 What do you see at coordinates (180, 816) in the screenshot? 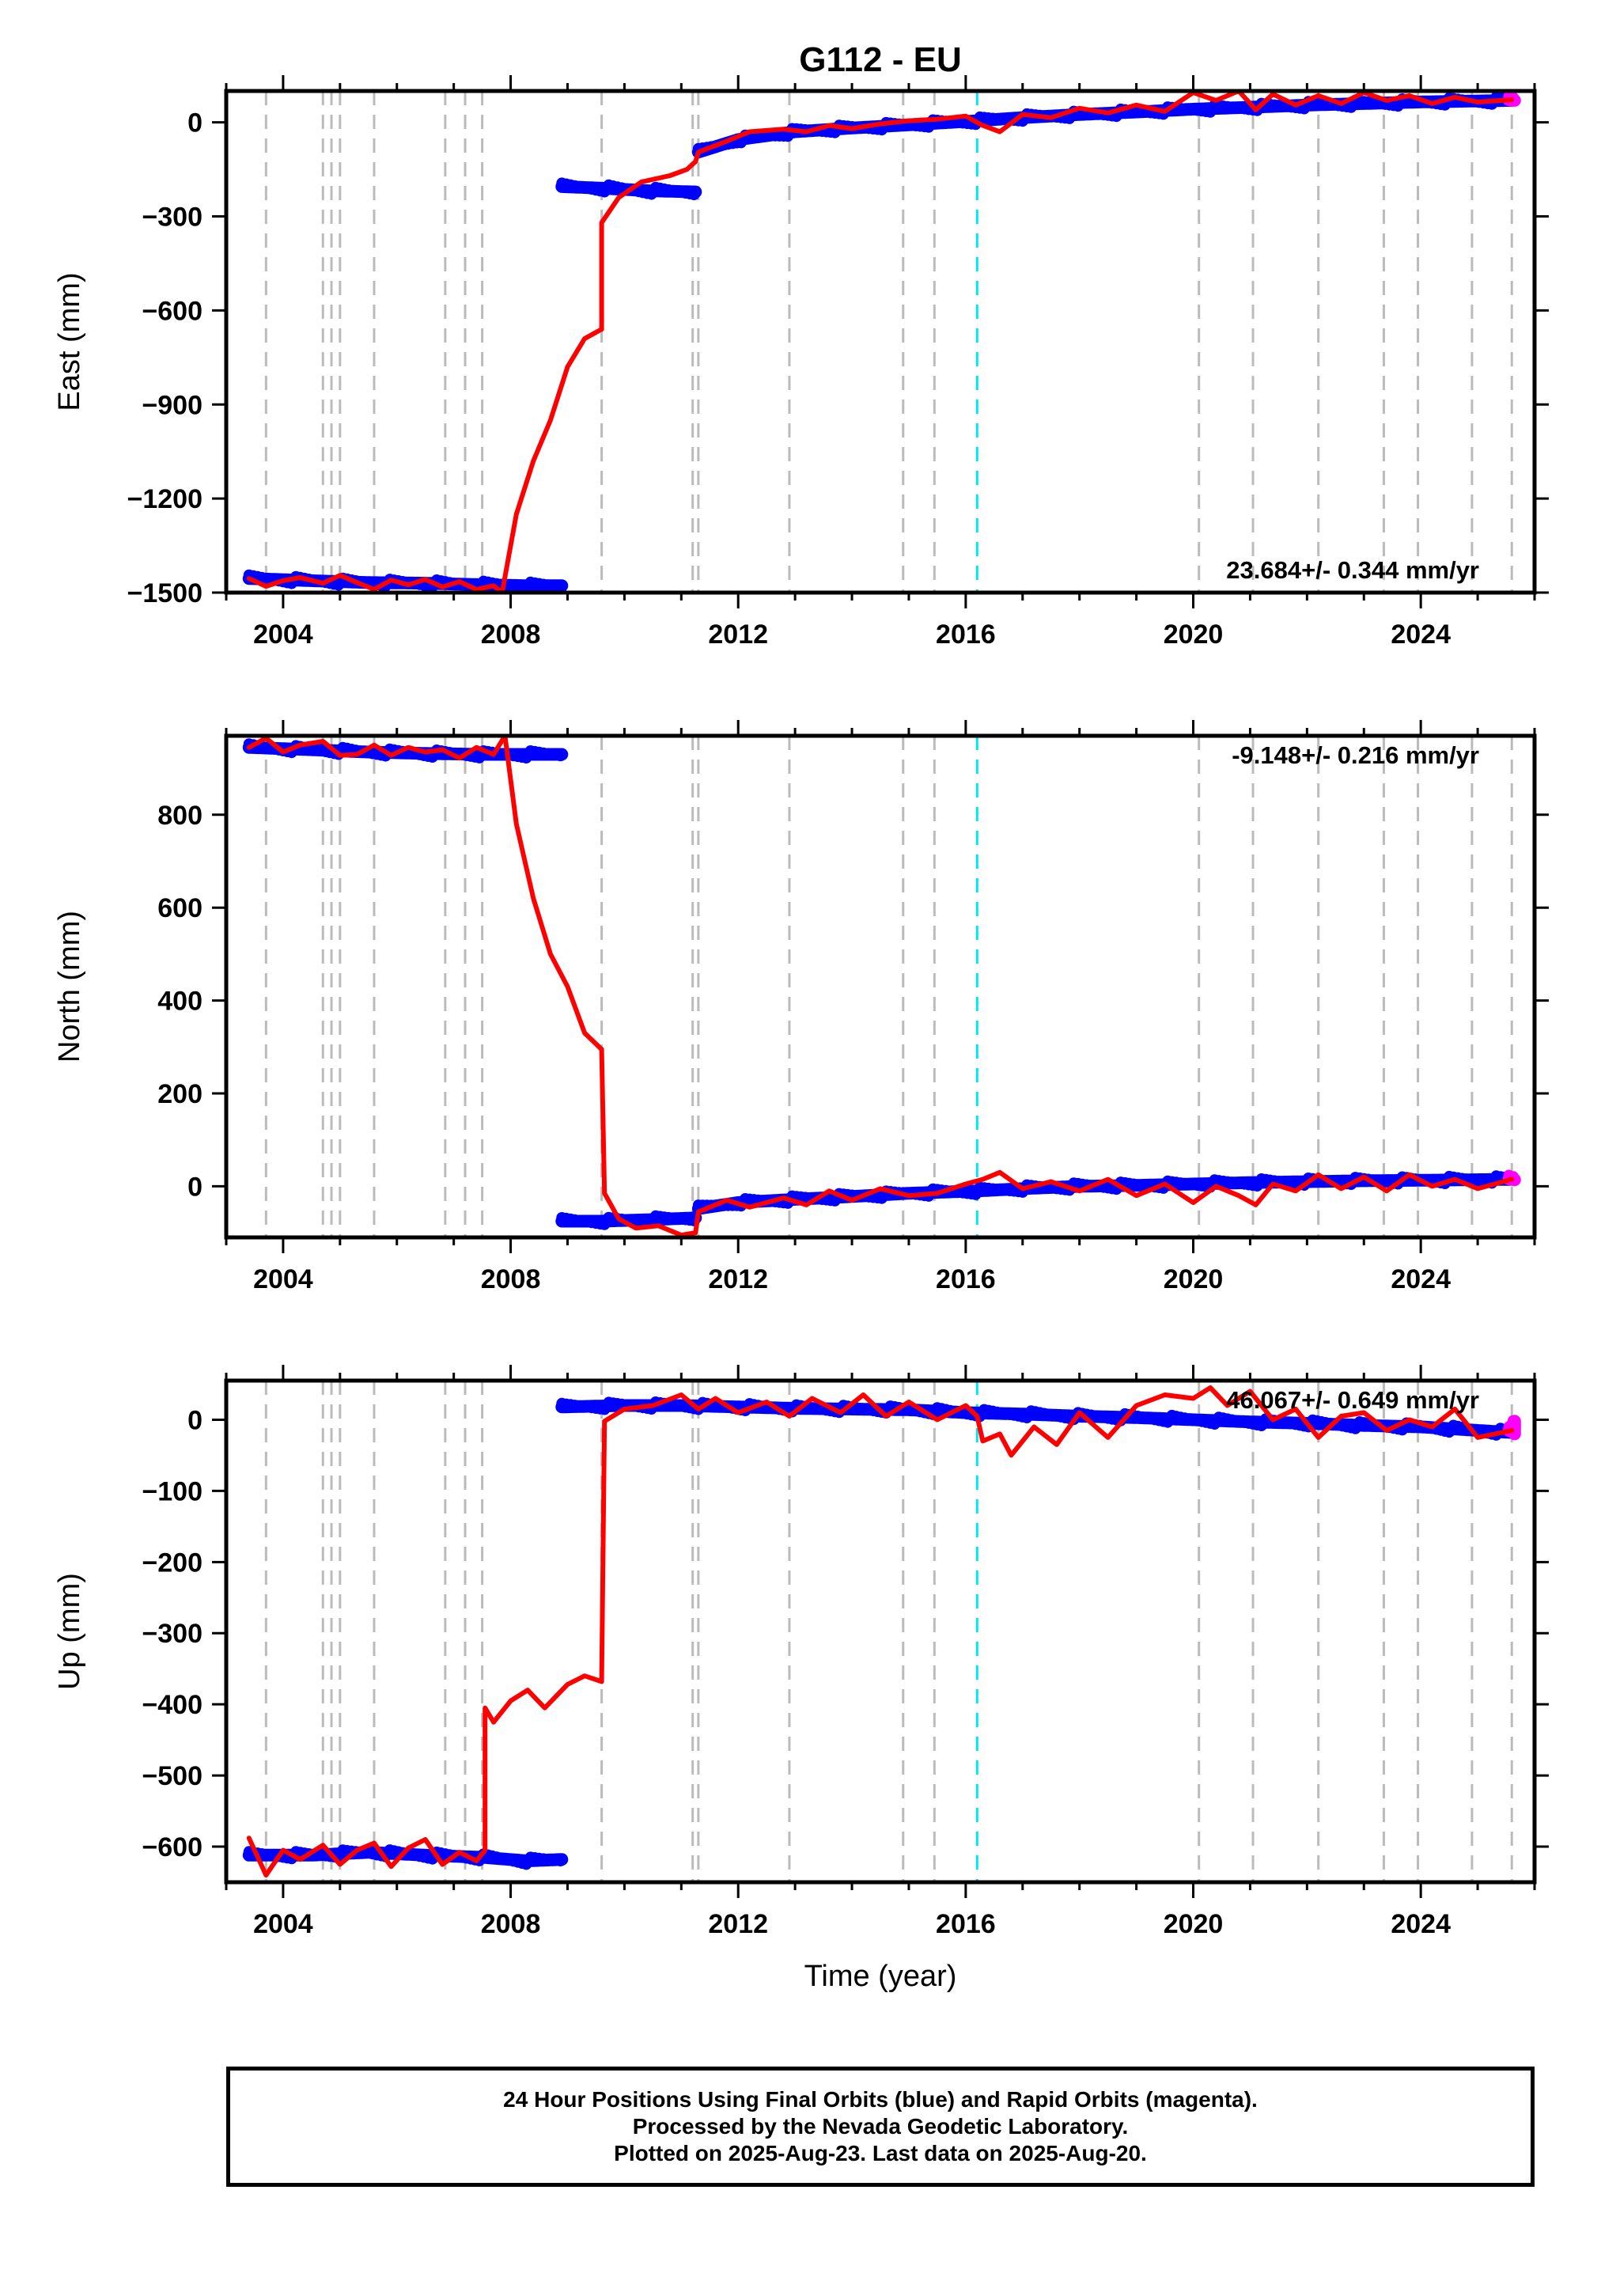
I see `y-tick-label: 800` at bounding box center [180, 816].